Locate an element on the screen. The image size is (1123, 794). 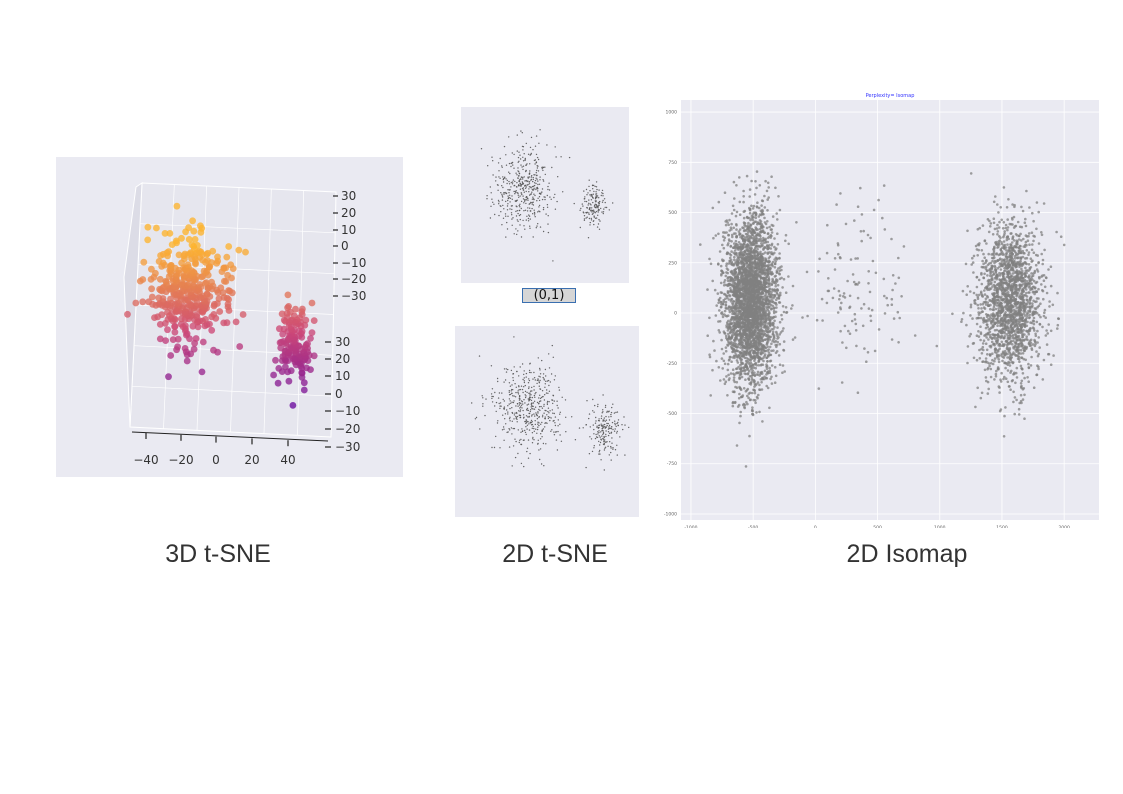
z-tick-label-upper: 30 is located at coordinates (348, 196).